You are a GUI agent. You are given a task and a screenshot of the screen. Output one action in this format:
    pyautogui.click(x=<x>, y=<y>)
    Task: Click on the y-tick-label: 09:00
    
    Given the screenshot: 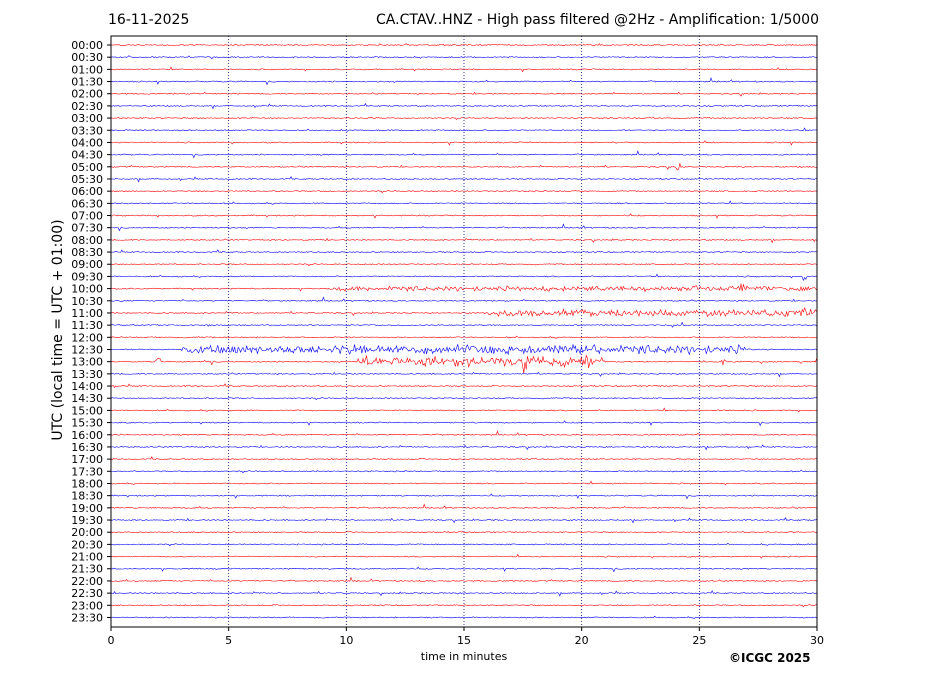 What is the action you would take?
    pyautogui.click(x=87, y=264)
    